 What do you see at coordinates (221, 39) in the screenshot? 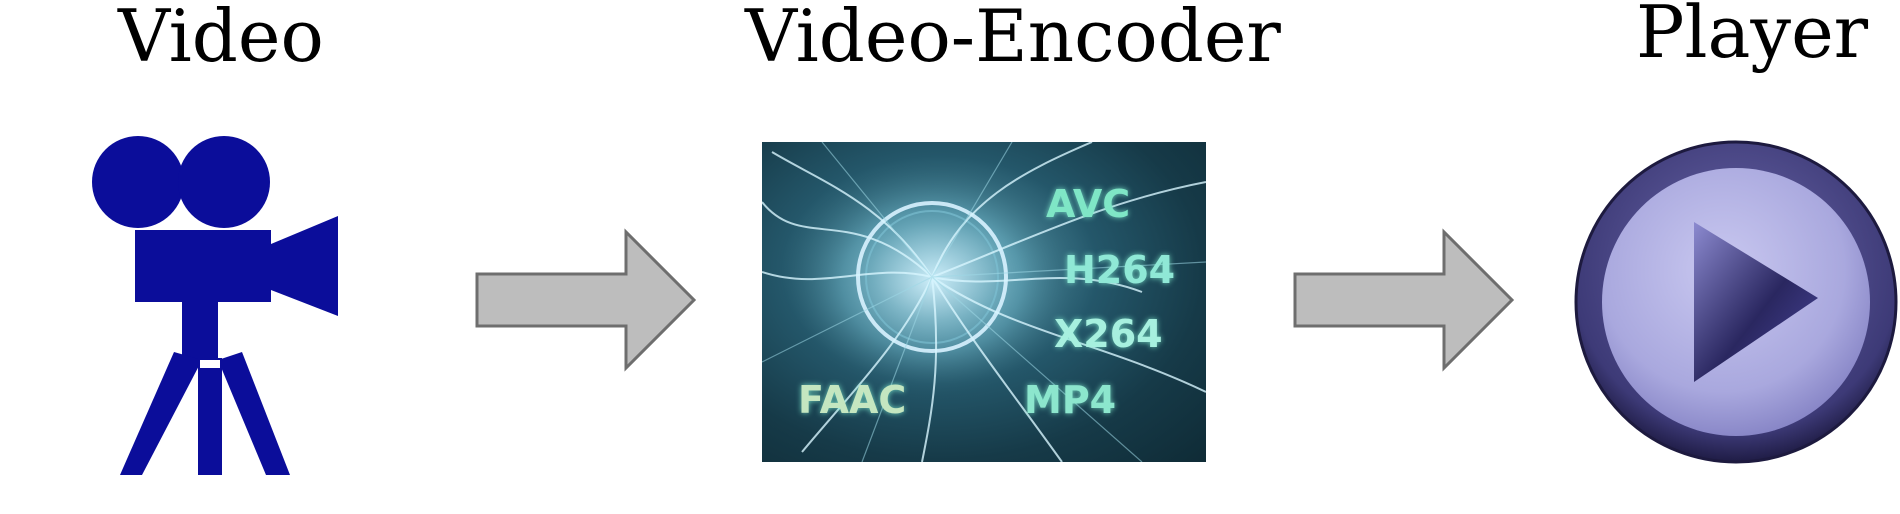
I see `video-label: Video` at bounding box center [221, 39].